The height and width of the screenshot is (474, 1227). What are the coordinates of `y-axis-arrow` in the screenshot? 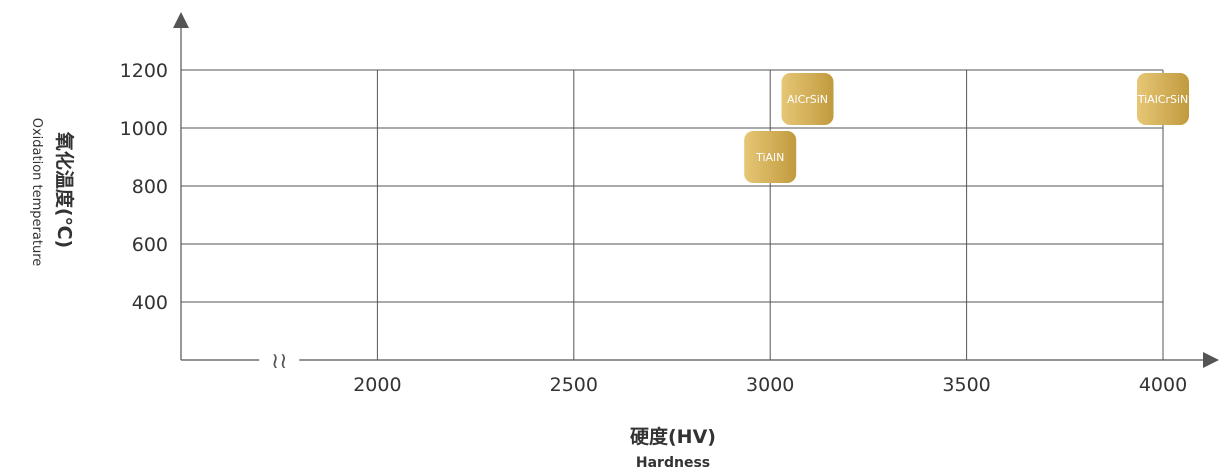 It's located at (181, 20).